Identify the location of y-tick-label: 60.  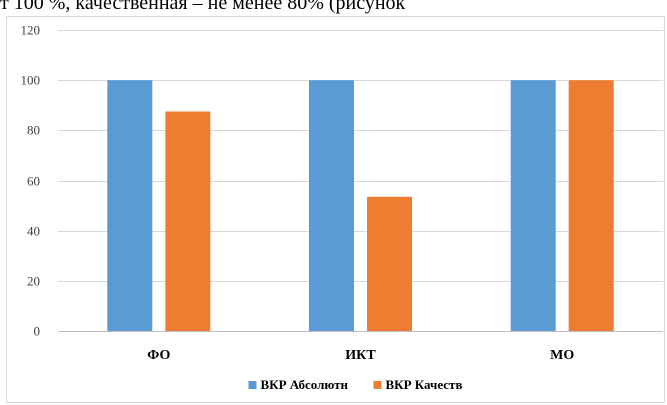
(33, 181).